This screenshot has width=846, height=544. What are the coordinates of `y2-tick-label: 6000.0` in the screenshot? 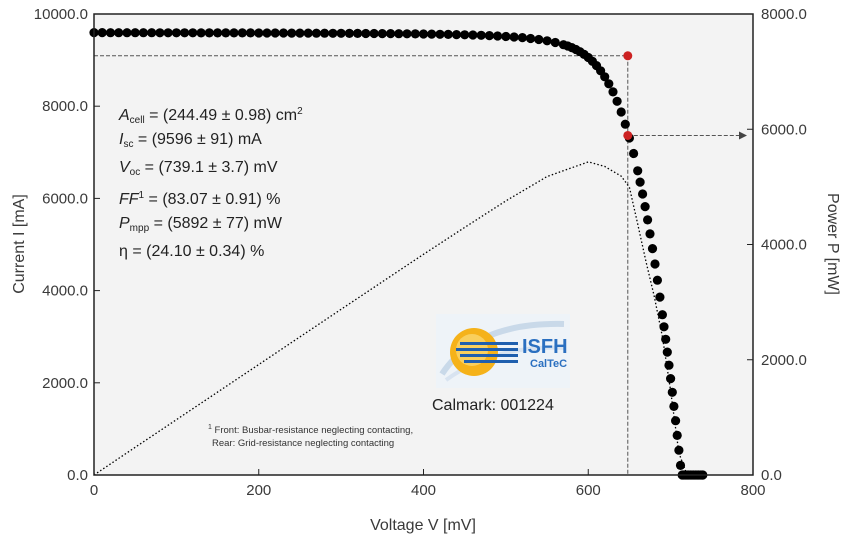 It's located at (784, 129).